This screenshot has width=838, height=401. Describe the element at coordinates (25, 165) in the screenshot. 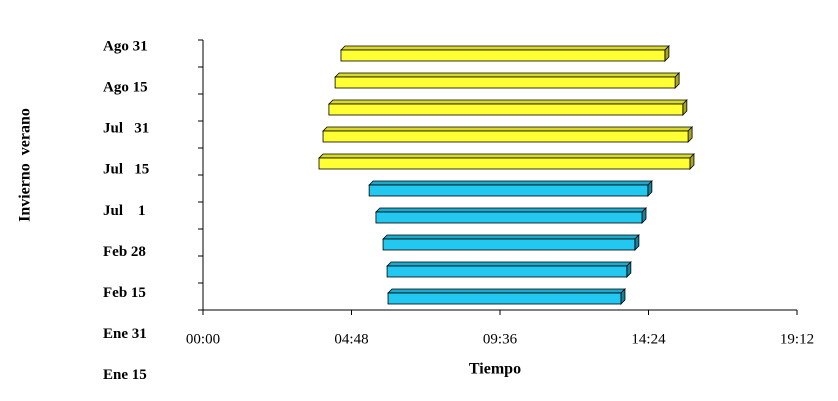

I see `y-title: Invierno verano` at that location.